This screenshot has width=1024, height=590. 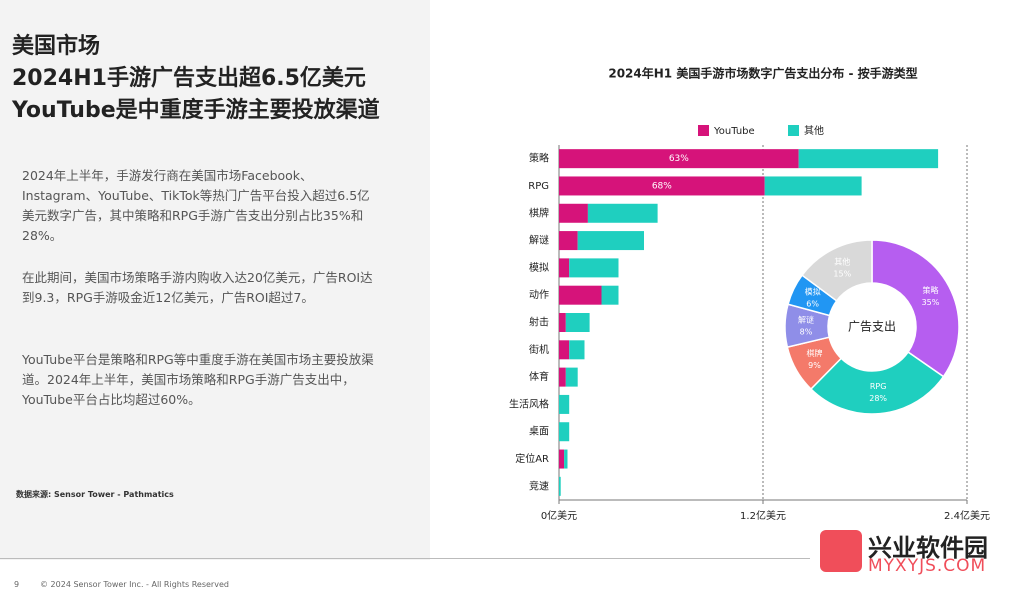 What do you see at coordinates (539, 376) in the screenshot?
I see `y-tick-label: 体育` at bounding box center [539, 376].